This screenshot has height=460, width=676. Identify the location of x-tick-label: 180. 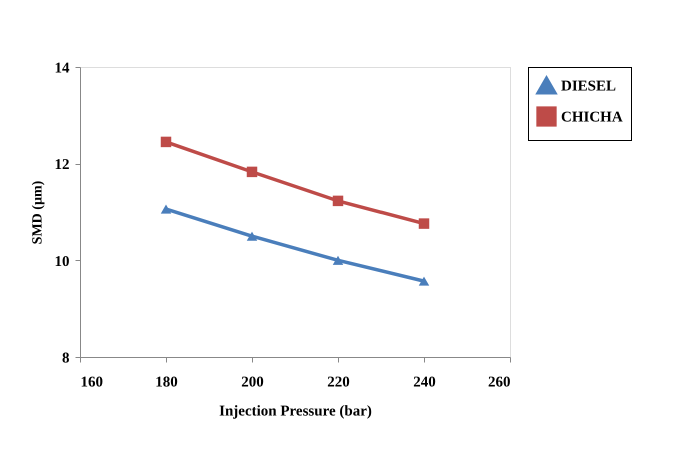
(166, 382).